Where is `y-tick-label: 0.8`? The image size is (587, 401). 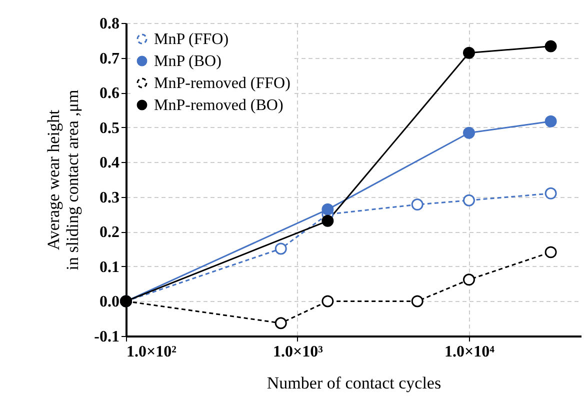 y-tick-label: 0.8 is located at coordinates (110, 24).